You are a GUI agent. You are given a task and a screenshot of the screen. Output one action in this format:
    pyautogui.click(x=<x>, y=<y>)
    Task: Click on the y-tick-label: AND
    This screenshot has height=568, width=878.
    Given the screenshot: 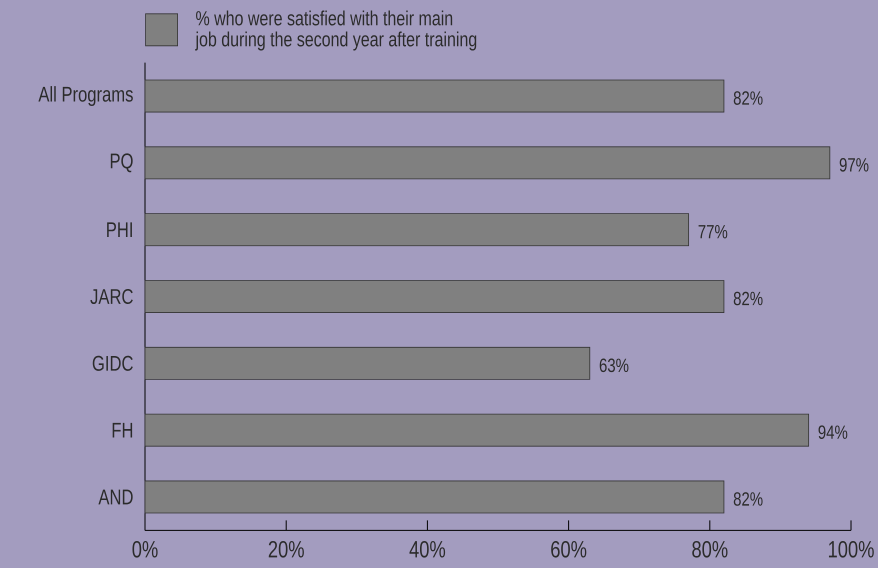 What is the action you would take?
    pyautogui.click(x=115, y=497)
    